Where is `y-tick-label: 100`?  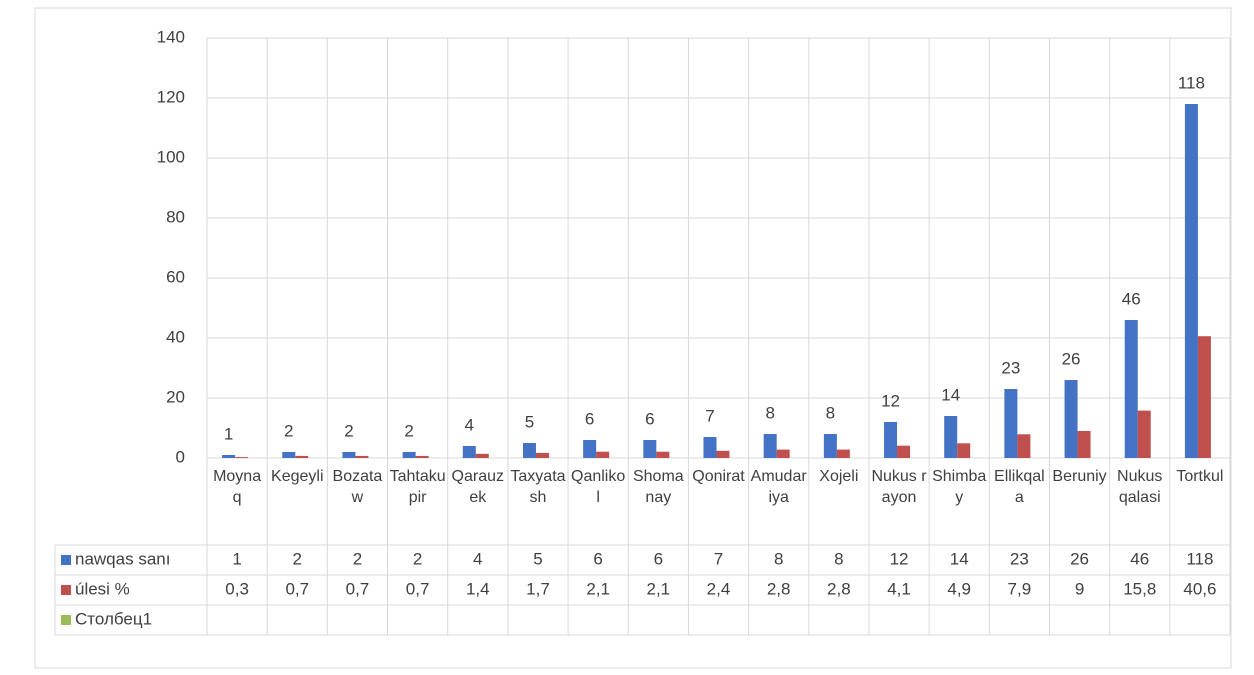 y-tick-label: 100 is located at coordinates (171, 156).